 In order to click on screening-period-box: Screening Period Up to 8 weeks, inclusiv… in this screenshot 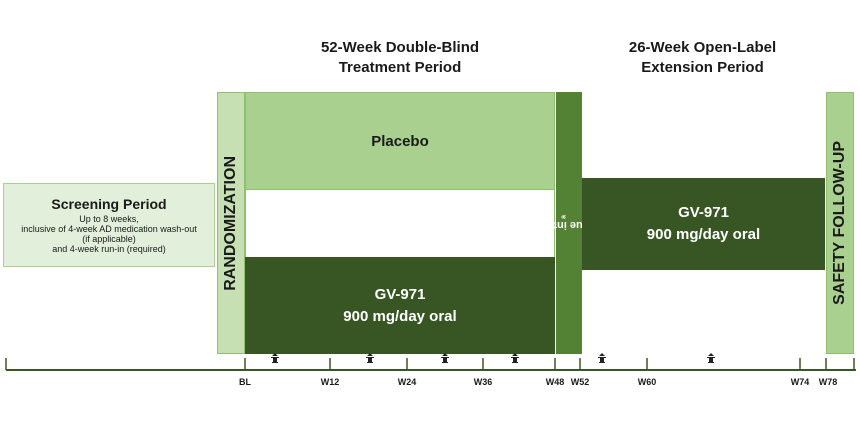, I will do `click(109, 225)`.